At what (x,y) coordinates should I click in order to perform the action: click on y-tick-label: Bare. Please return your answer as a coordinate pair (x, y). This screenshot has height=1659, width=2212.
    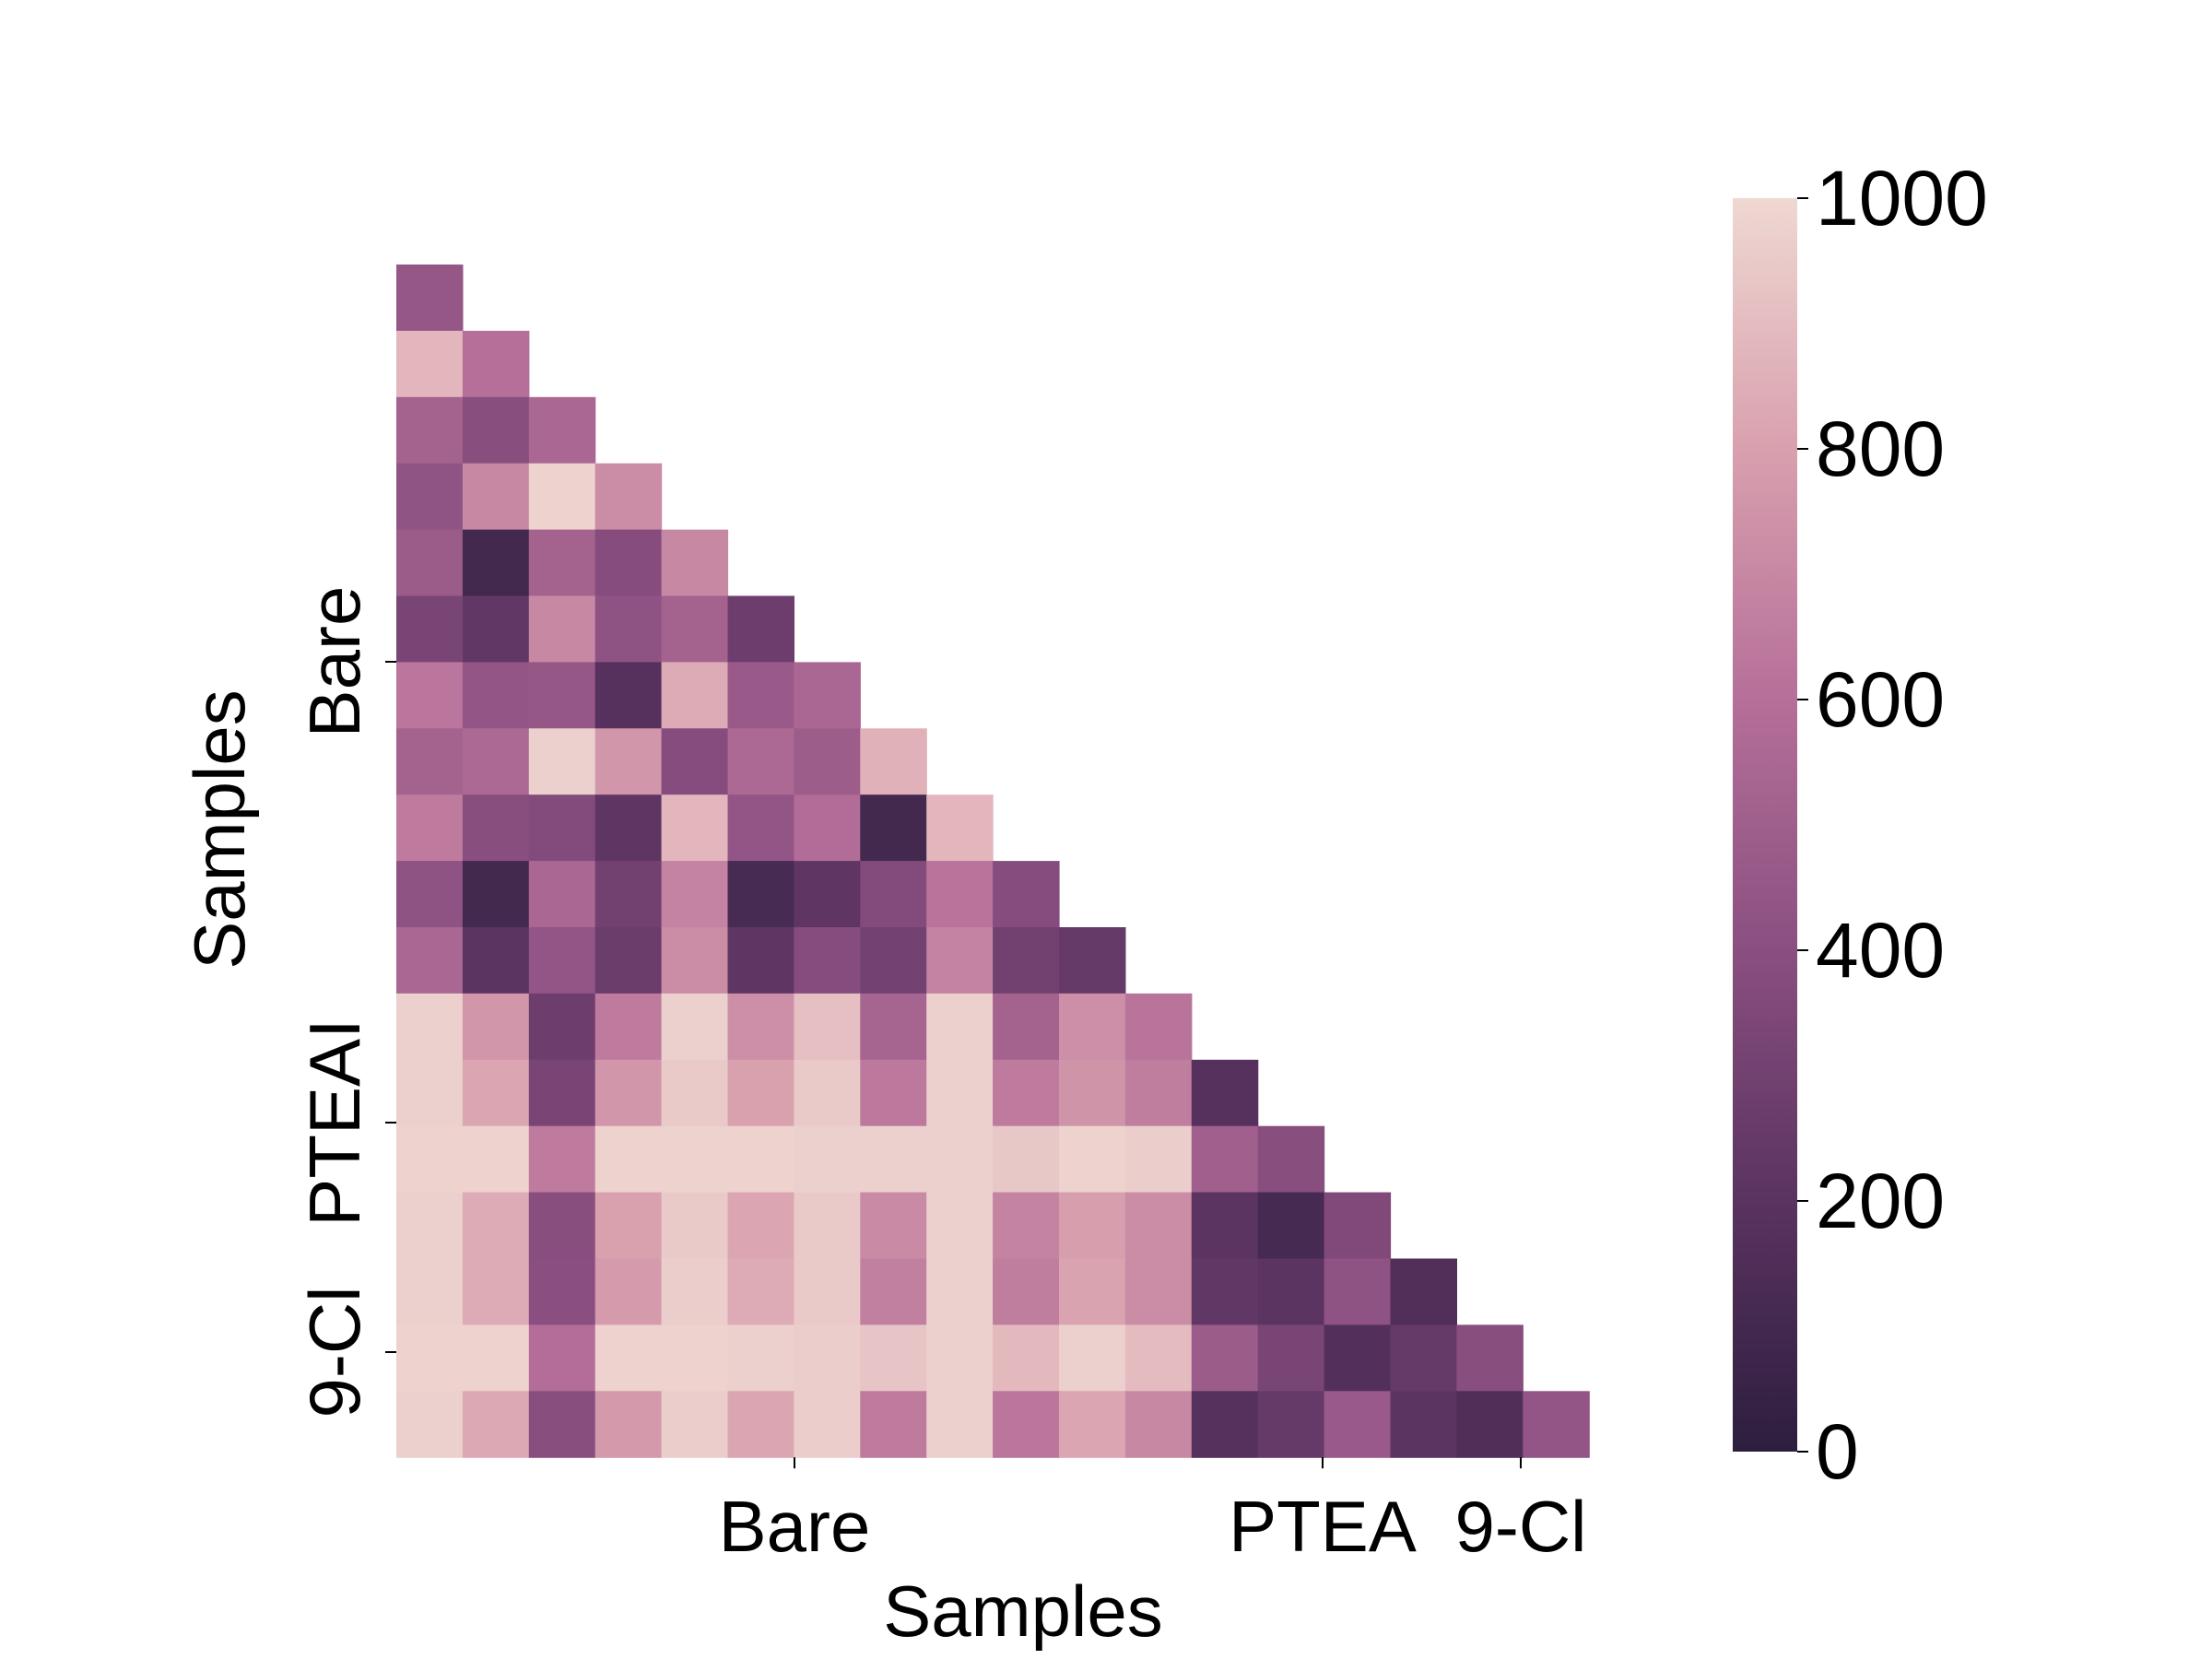
    Looking at the image, I should click on (334, 662).